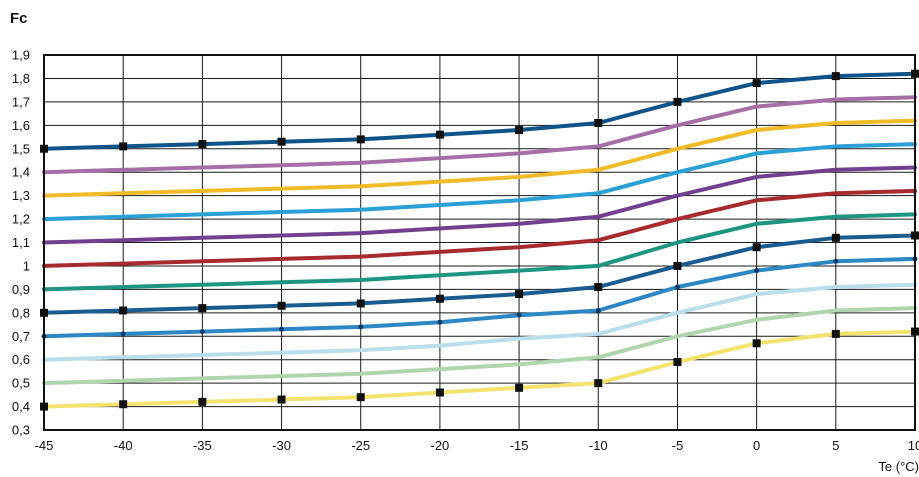 This screenshot has height=477, width=919. Describe the element at coordinates (21, 383) in the screenshot. I see `y-tick-label: 0,5` at that location.